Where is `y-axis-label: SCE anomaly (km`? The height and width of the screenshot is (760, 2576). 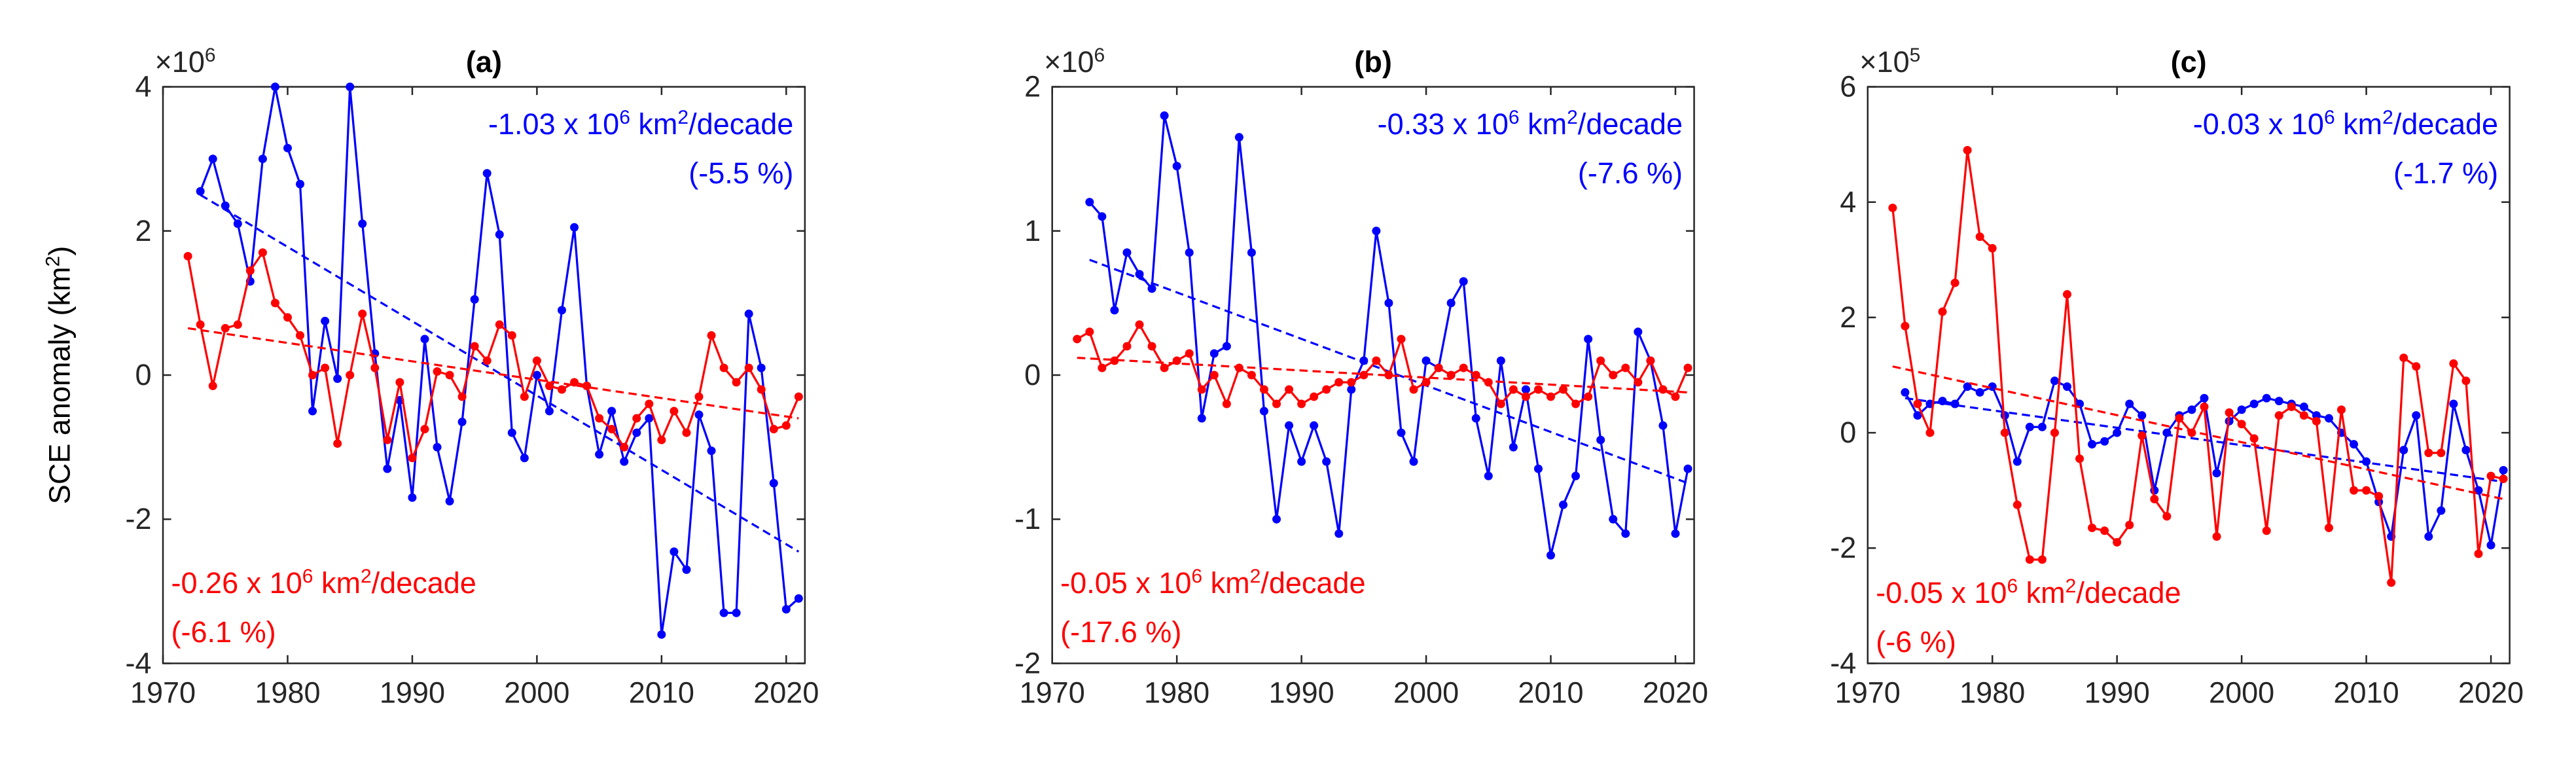
y-axis-label: SCE anomaly (km is located at coordinates (59, 385).